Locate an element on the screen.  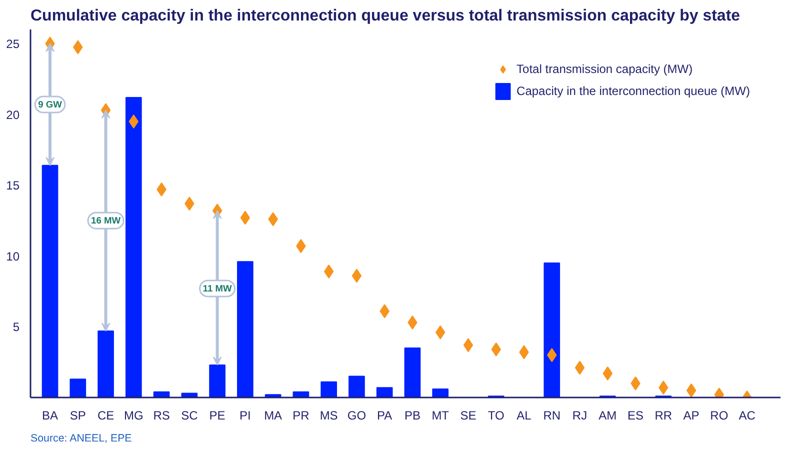
x-tick-label: MT is located at coordinates (441, 415).